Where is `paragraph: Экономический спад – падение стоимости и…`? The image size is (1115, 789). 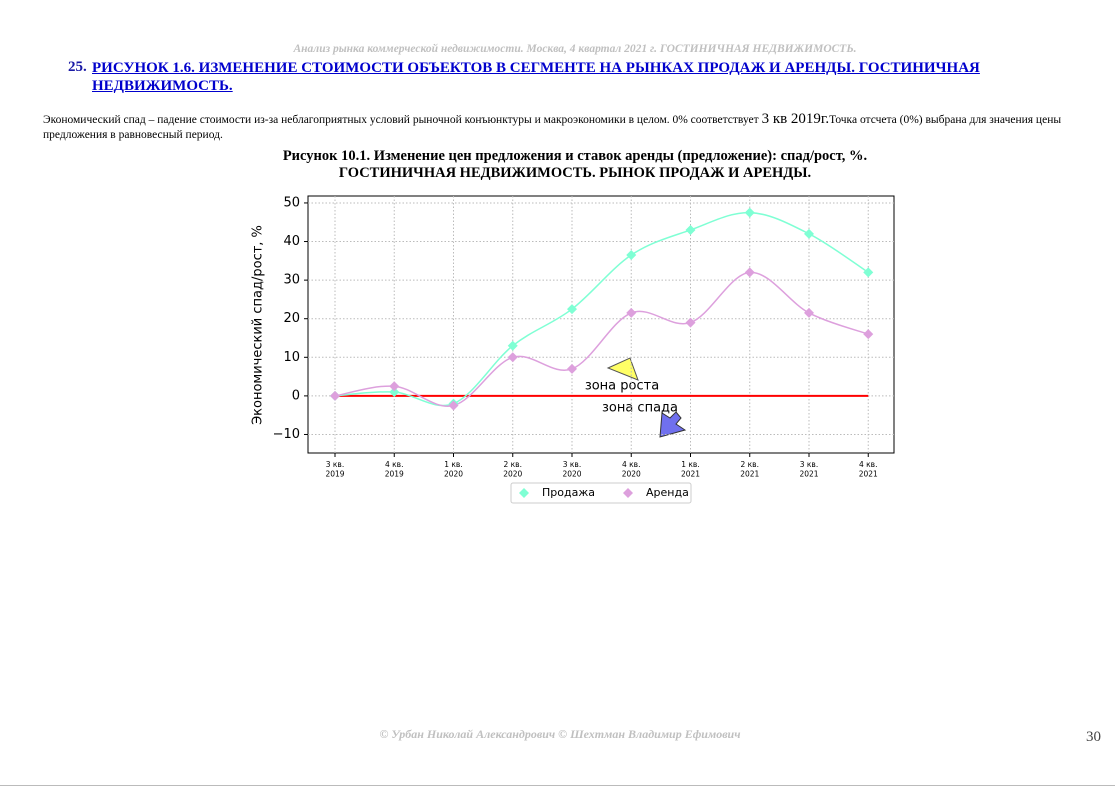
paragraph: Экономический спад – падение стоимости и… is located at coordinates (563, 127).